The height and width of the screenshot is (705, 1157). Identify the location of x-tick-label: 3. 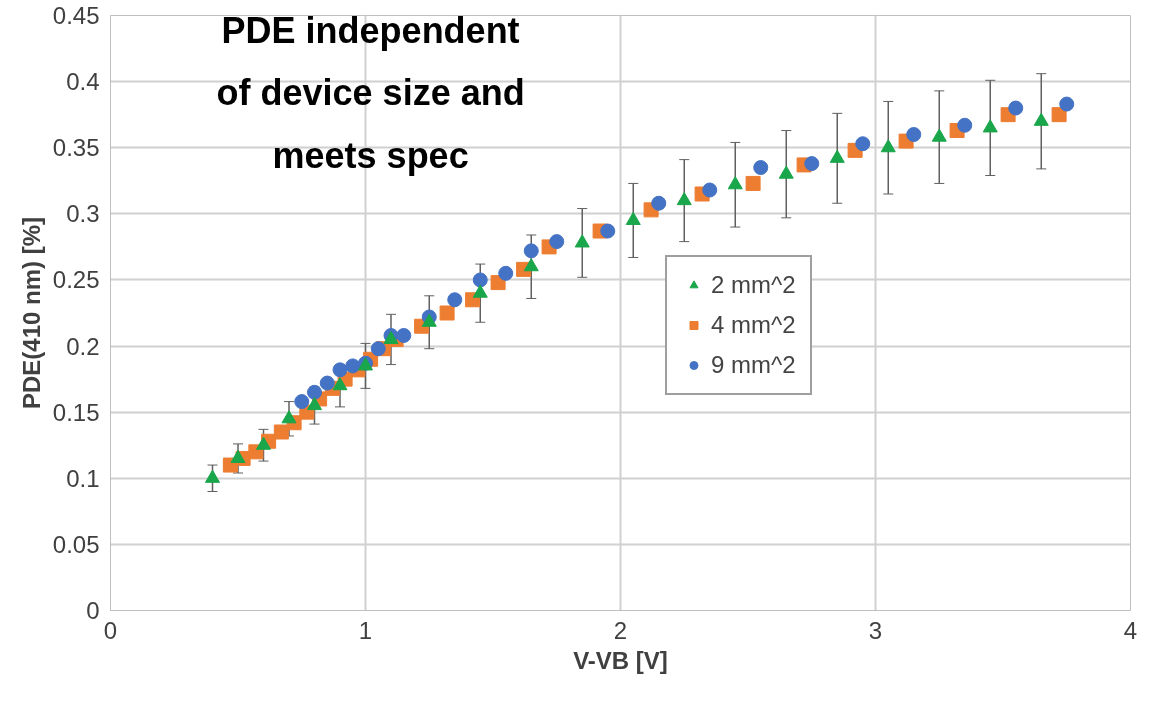
(875, 630).